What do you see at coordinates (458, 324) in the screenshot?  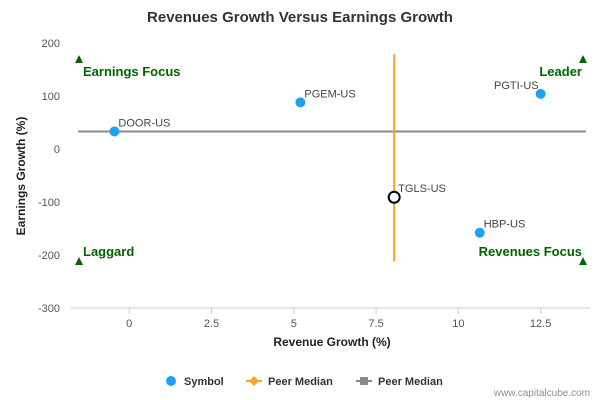 I see `x-tick-label: 10` at bounding box center [458, 324].